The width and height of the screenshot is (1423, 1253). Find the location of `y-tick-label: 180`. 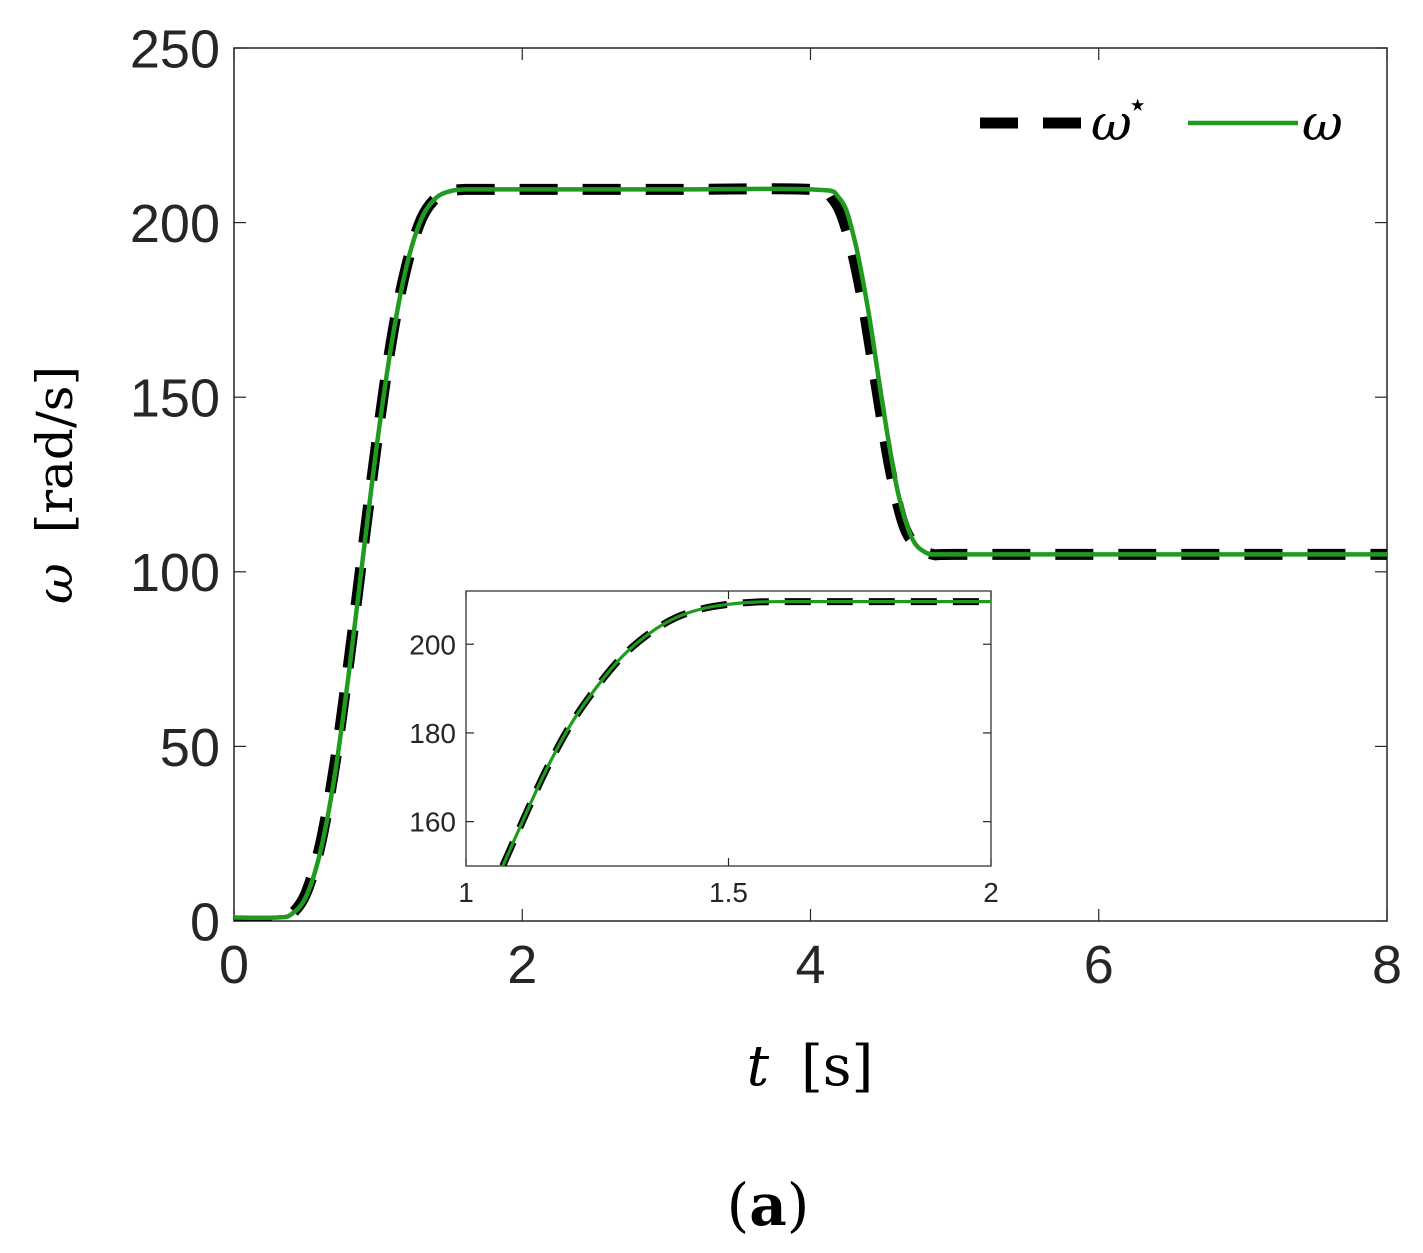

y-tick-label: 180 is located at coordinates (432, 733).